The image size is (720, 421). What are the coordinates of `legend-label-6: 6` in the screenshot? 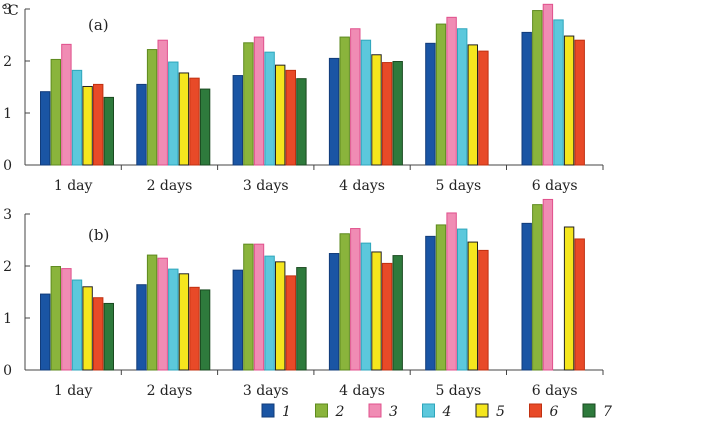 It's located at (554, 412).